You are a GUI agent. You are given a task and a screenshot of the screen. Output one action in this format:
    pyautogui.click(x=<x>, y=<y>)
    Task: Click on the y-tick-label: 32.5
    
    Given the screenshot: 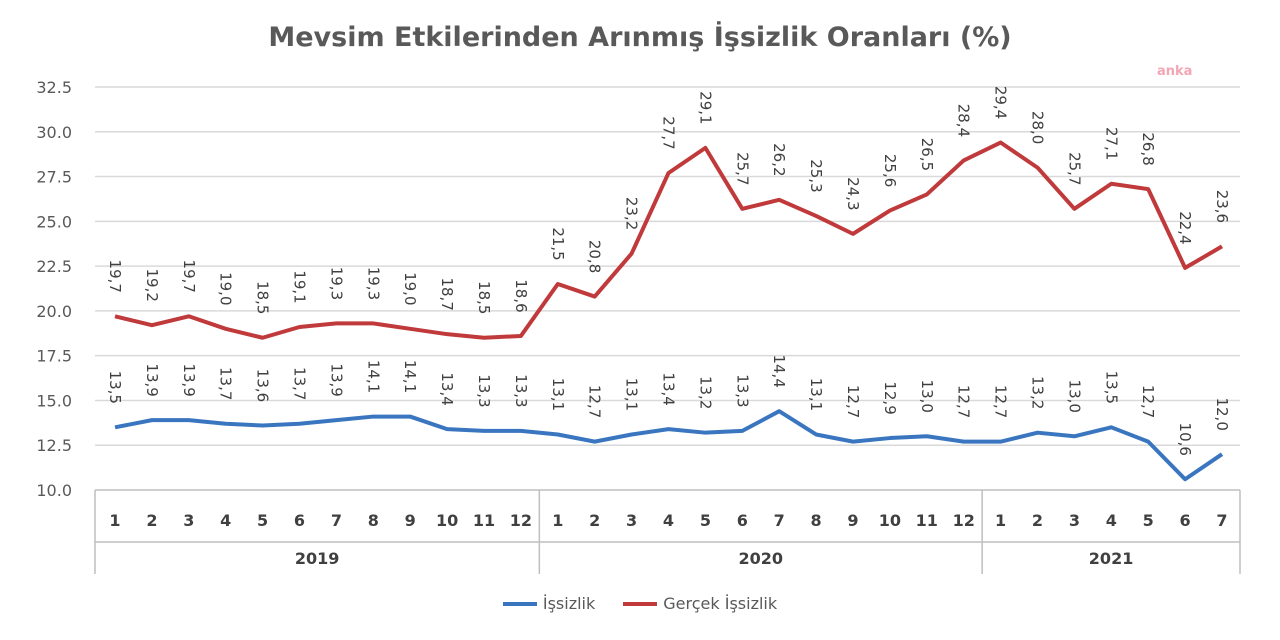 What is the action you would take?
    pyautogui.click(x=54, y=87)
    